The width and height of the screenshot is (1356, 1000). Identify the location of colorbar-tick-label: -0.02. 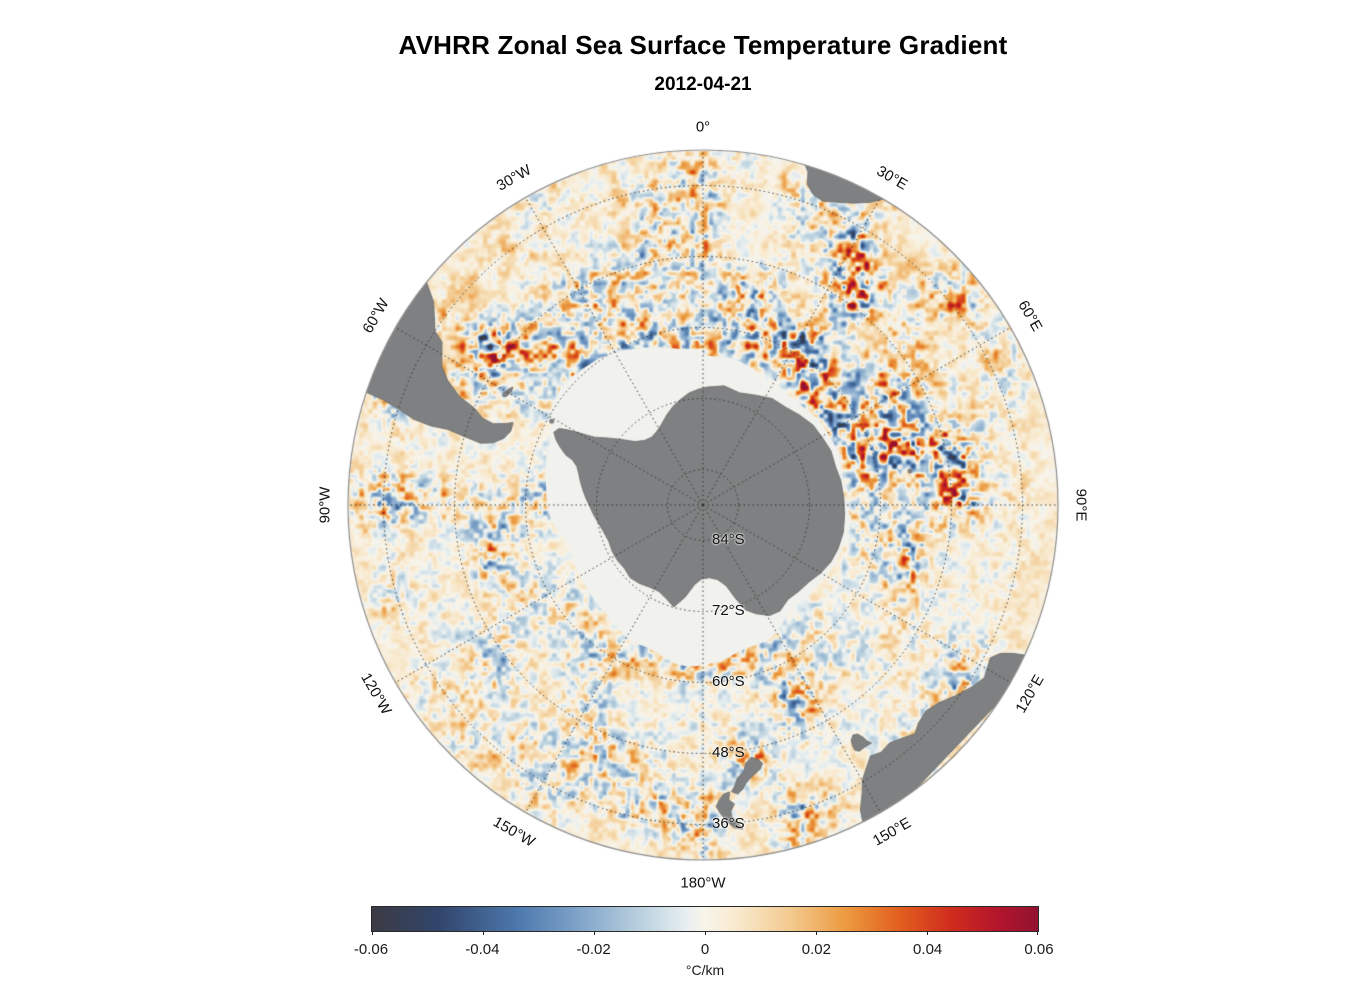
(593, 949).